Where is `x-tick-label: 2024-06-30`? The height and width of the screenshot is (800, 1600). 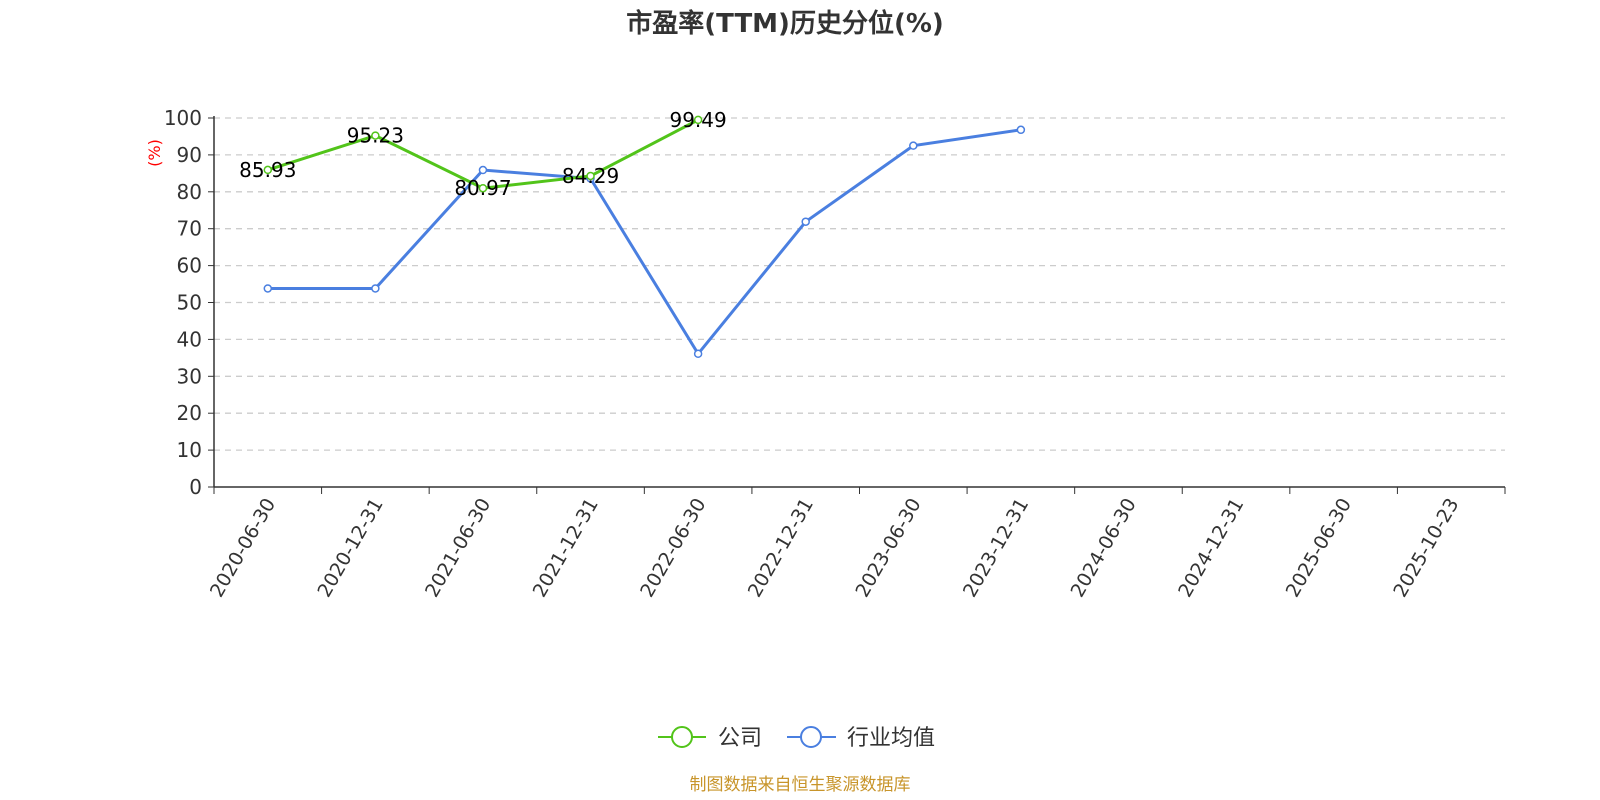 x-tick-label: 2024-06-30 is located at coordinates (1104, 548).